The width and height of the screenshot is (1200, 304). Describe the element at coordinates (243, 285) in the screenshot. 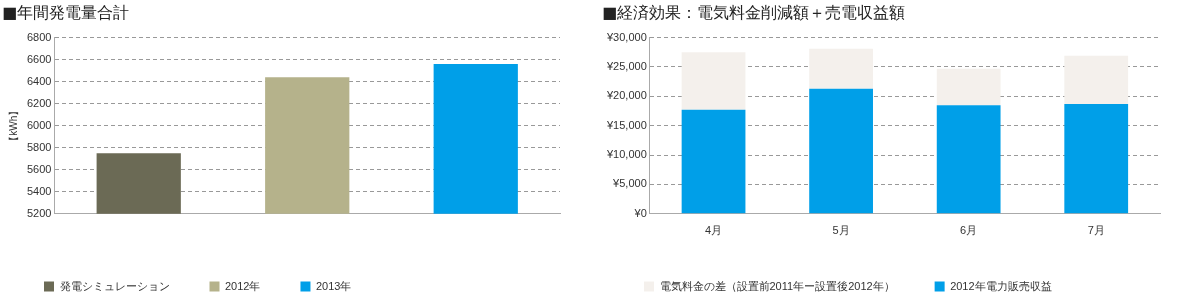

I see `legend-label: 2012年` at that location.